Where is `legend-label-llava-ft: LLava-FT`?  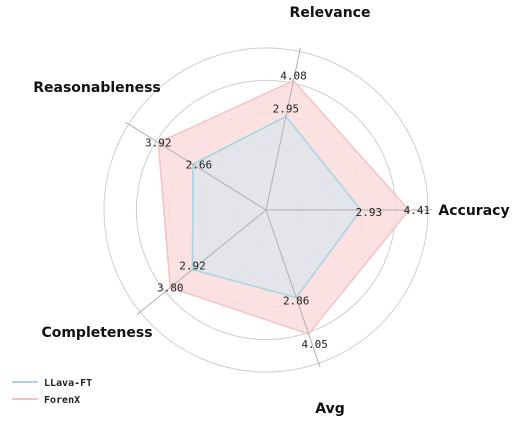 legend-label-llava-ft: LLava-FT is located at coordinates (68, 383).